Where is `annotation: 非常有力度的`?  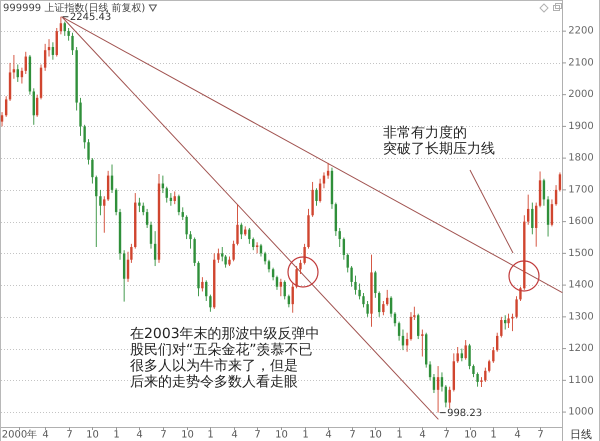
annotation: 非常有力度的 is located at coordinates (425, 133).